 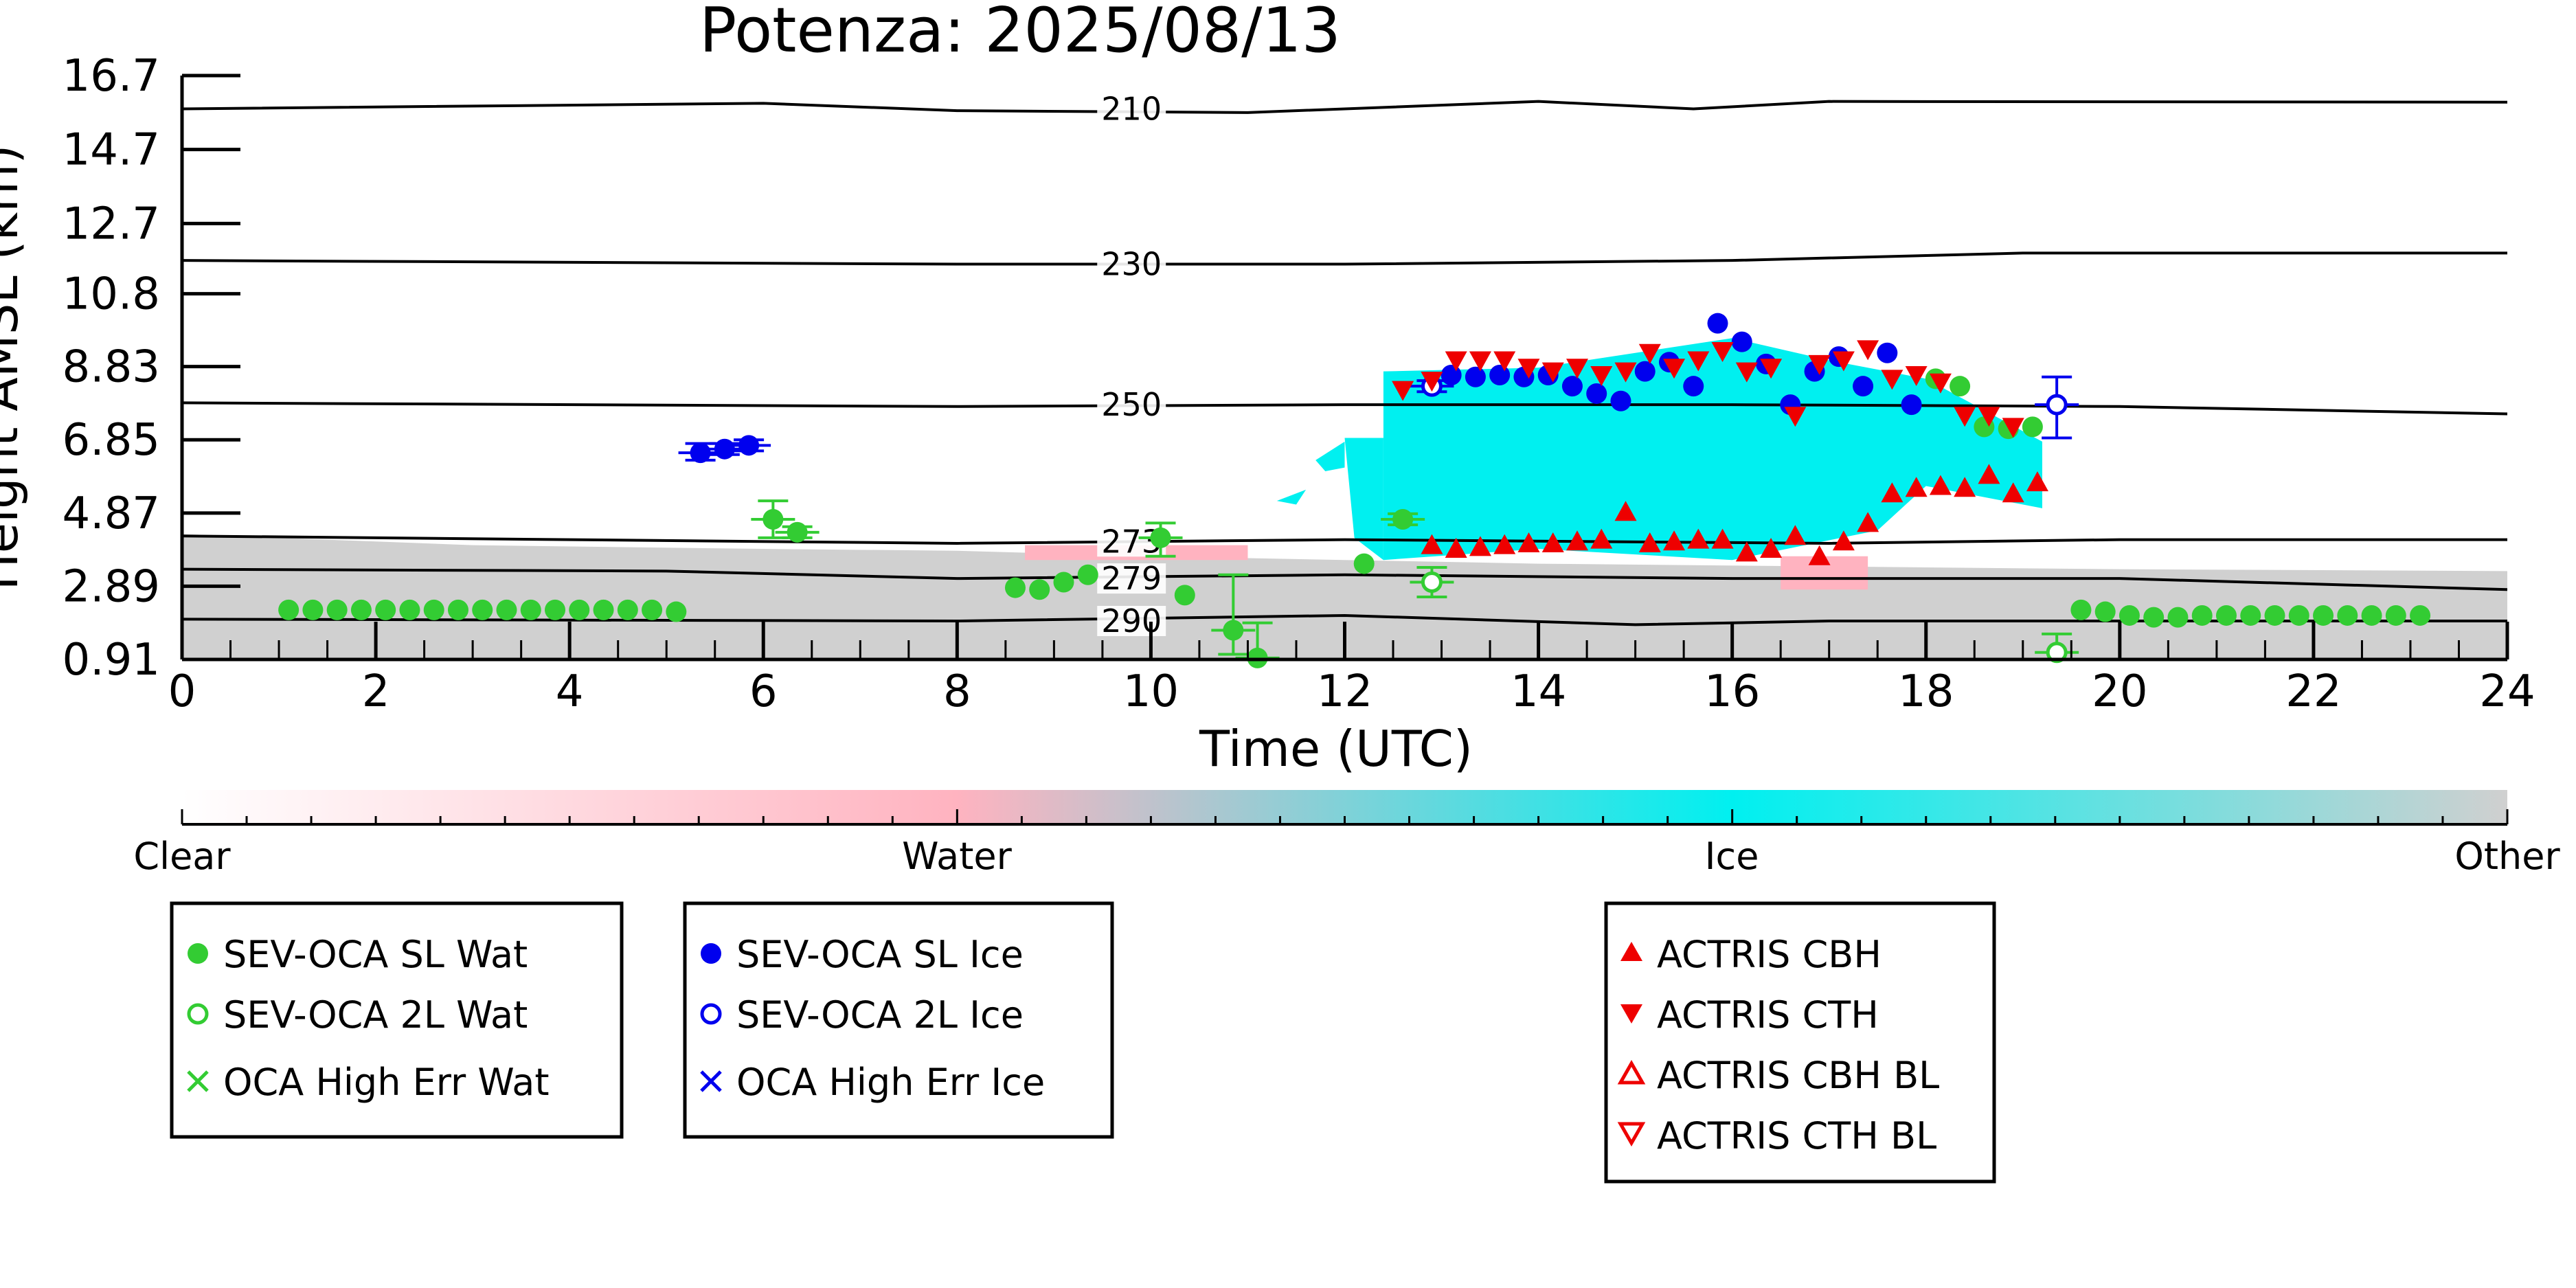 I want to click on x-tick-label-10: 10, so click(x=1151, y=691).